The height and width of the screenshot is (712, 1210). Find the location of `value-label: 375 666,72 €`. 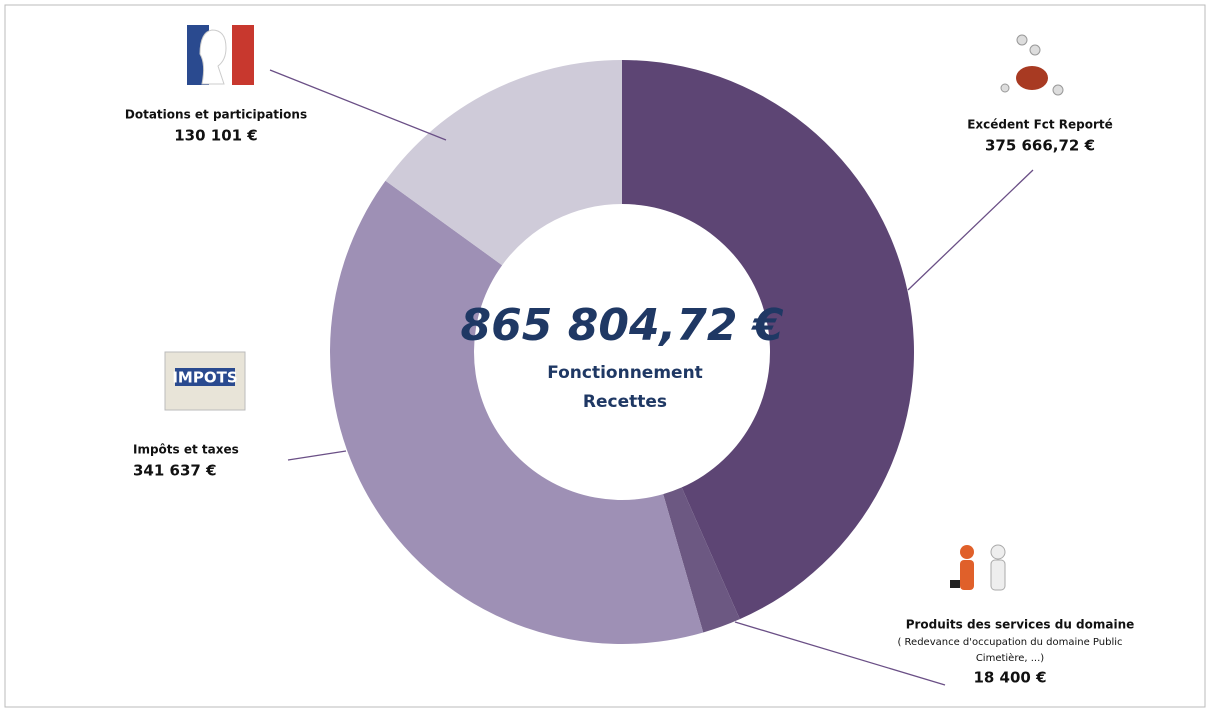

value-label: 375 666,72 € is located at coordinates (1040, 146).